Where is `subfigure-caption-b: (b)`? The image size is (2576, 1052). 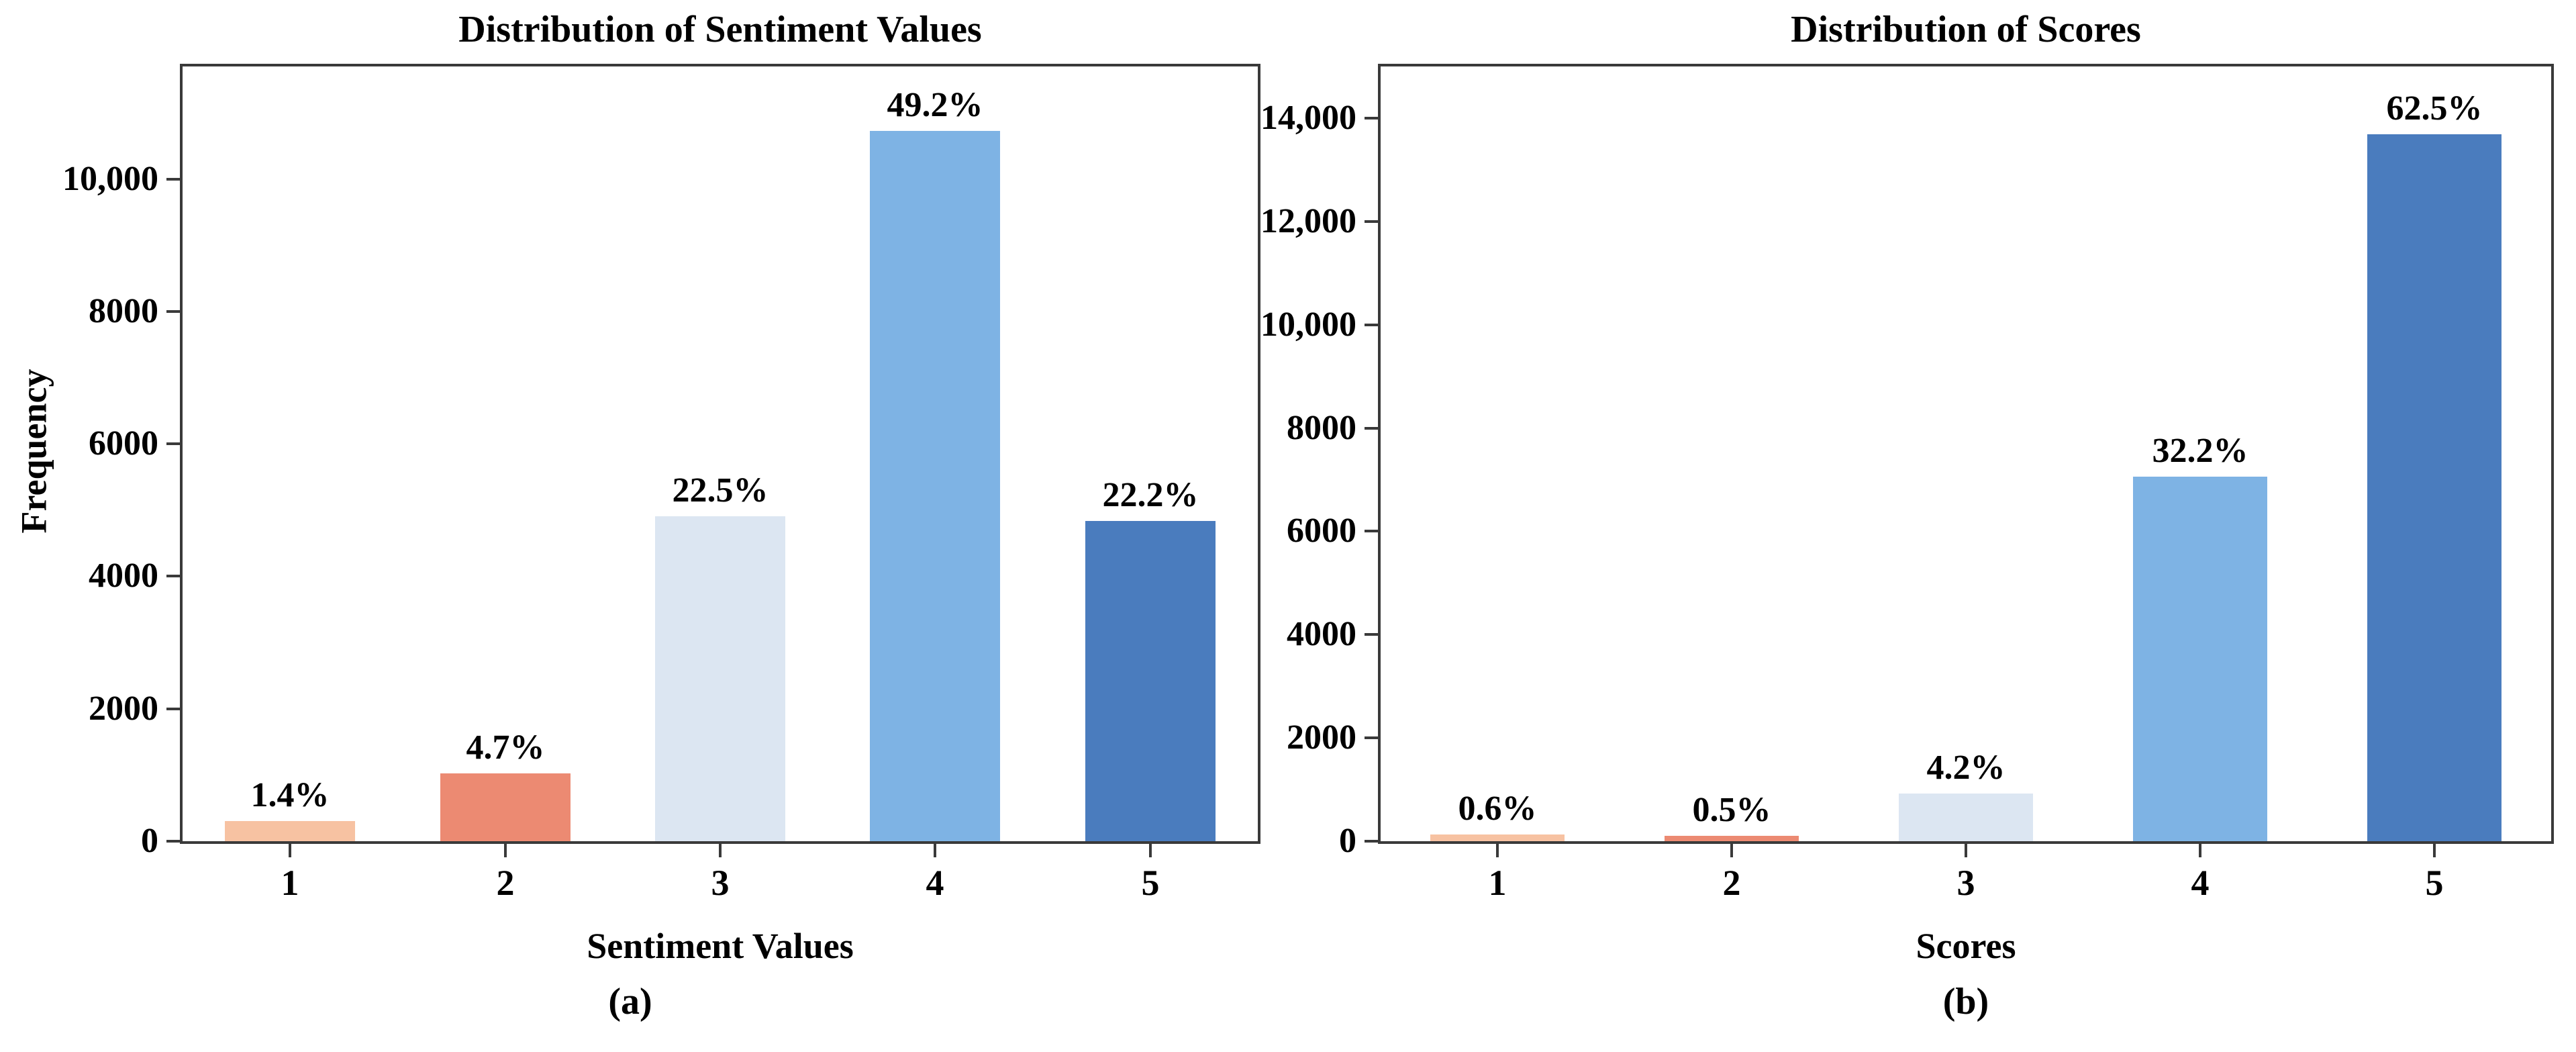
subfigure-caption-b: (b) is located at coordinates (1965, 1001).